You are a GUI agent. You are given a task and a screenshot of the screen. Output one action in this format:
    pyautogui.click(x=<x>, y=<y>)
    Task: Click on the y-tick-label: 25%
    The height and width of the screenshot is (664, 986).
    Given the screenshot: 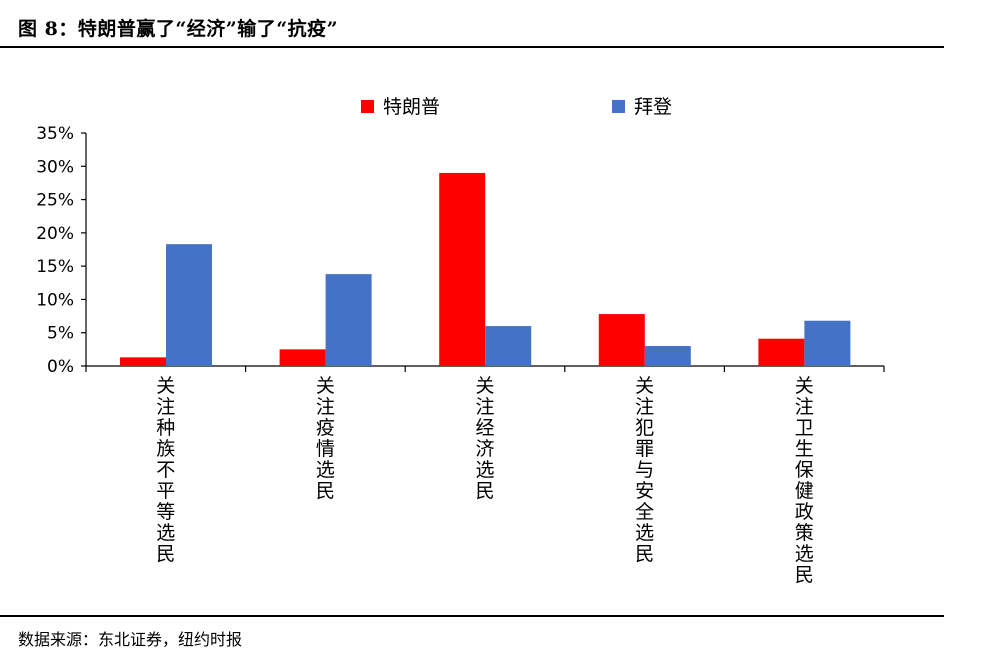 What is the action you would take?
    pyautogui.click(x=55, y=201)
    